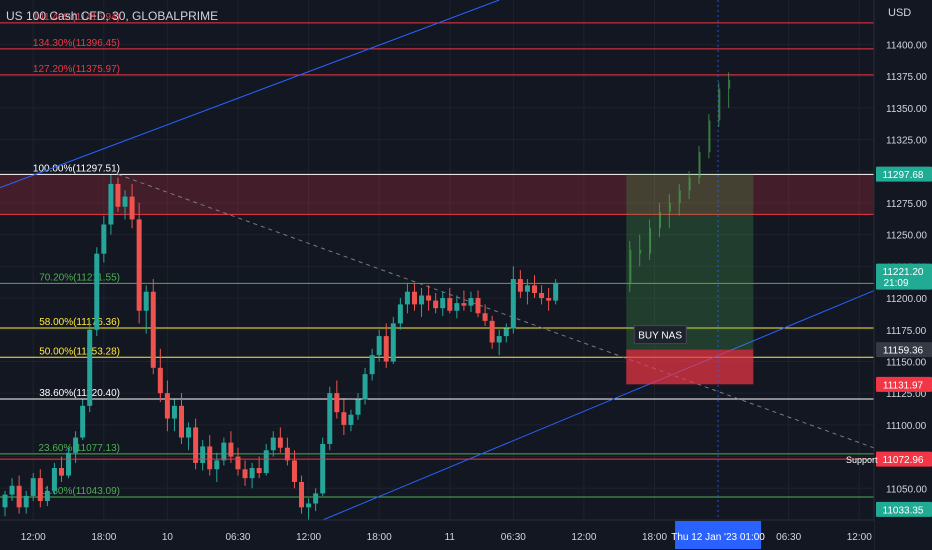 The image size is (932, 550). Describe the element at coordinates (906, 362) in the screenshot. I see `price-tick: 11150.00` at that location.